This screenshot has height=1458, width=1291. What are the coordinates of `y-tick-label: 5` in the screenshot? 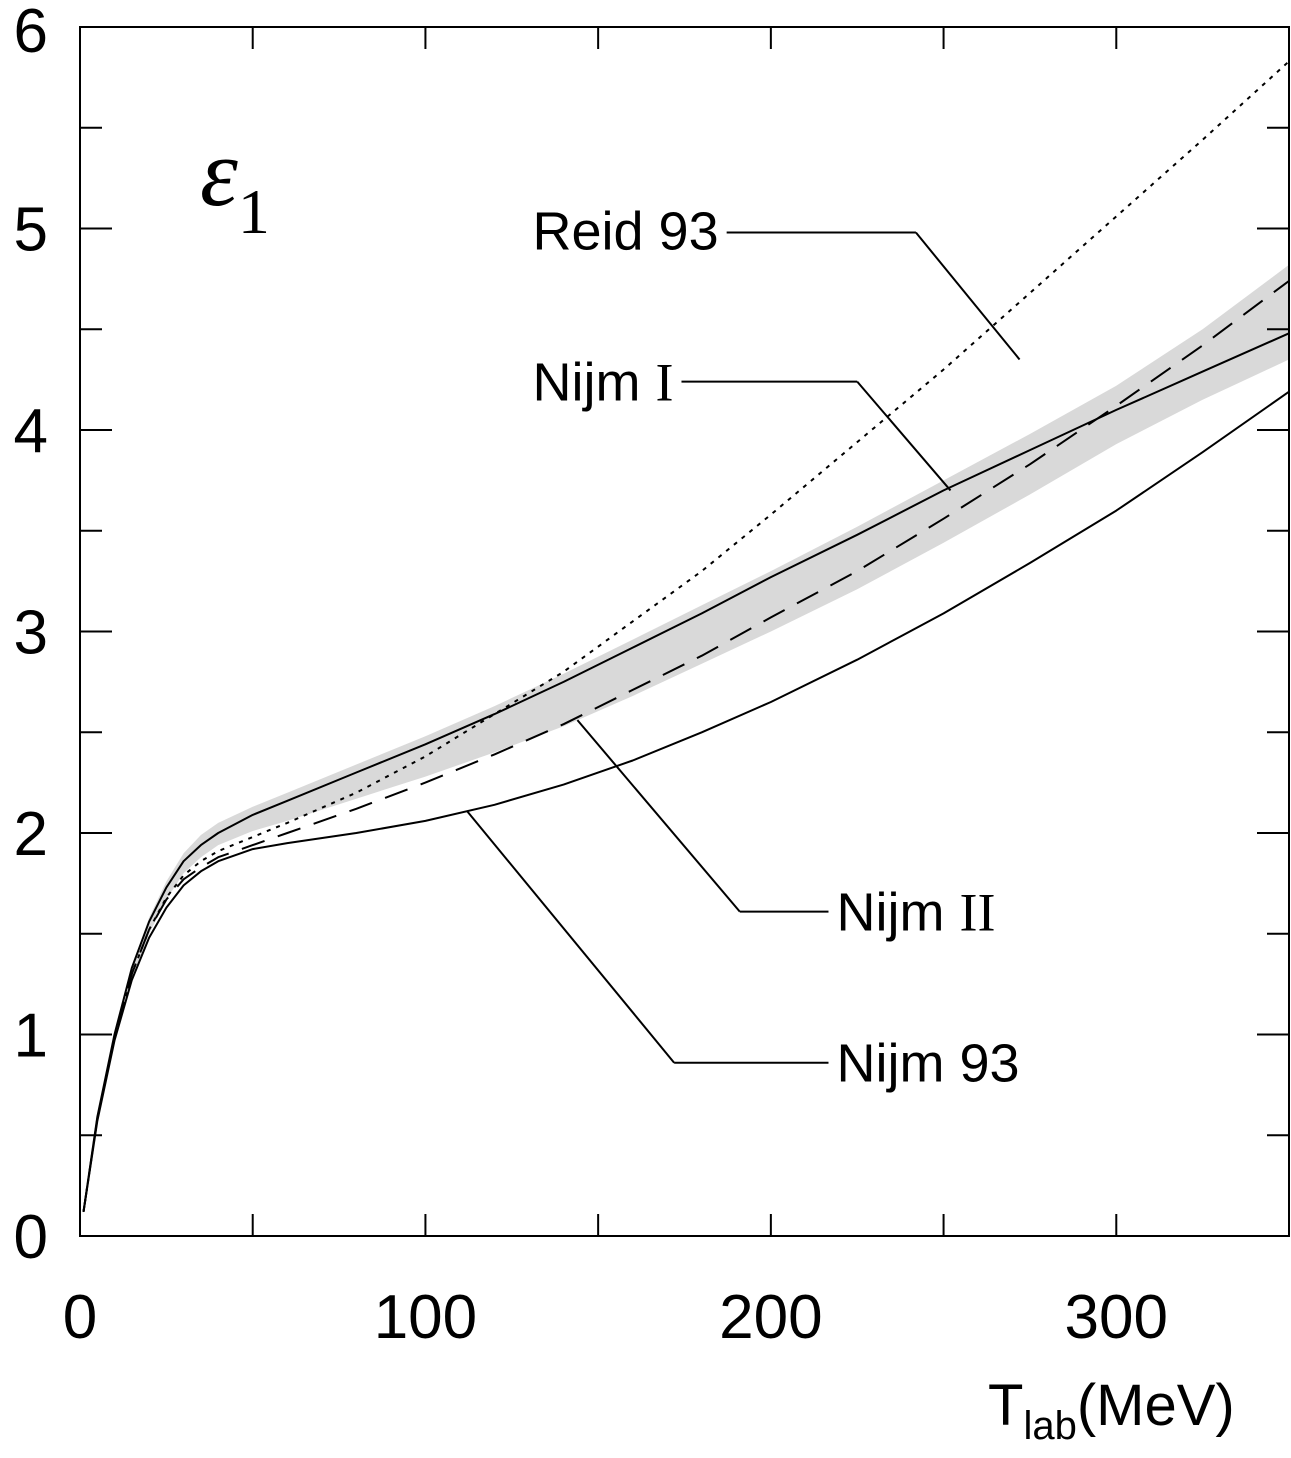 It's located at (31, 230).